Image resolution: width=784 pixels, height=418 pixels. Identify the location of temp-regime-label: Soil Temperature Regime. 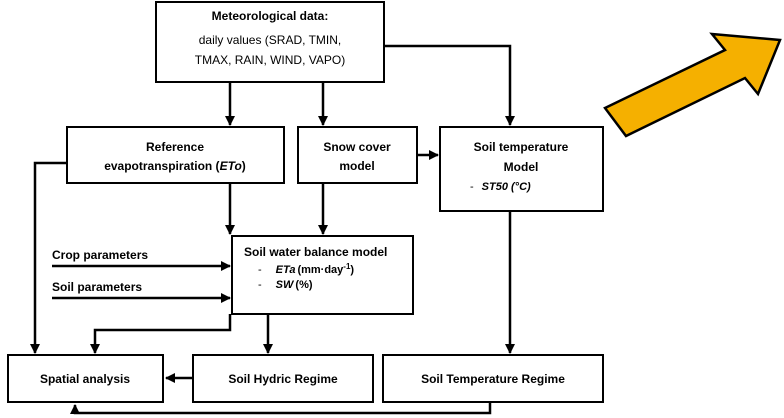
(493, 379).